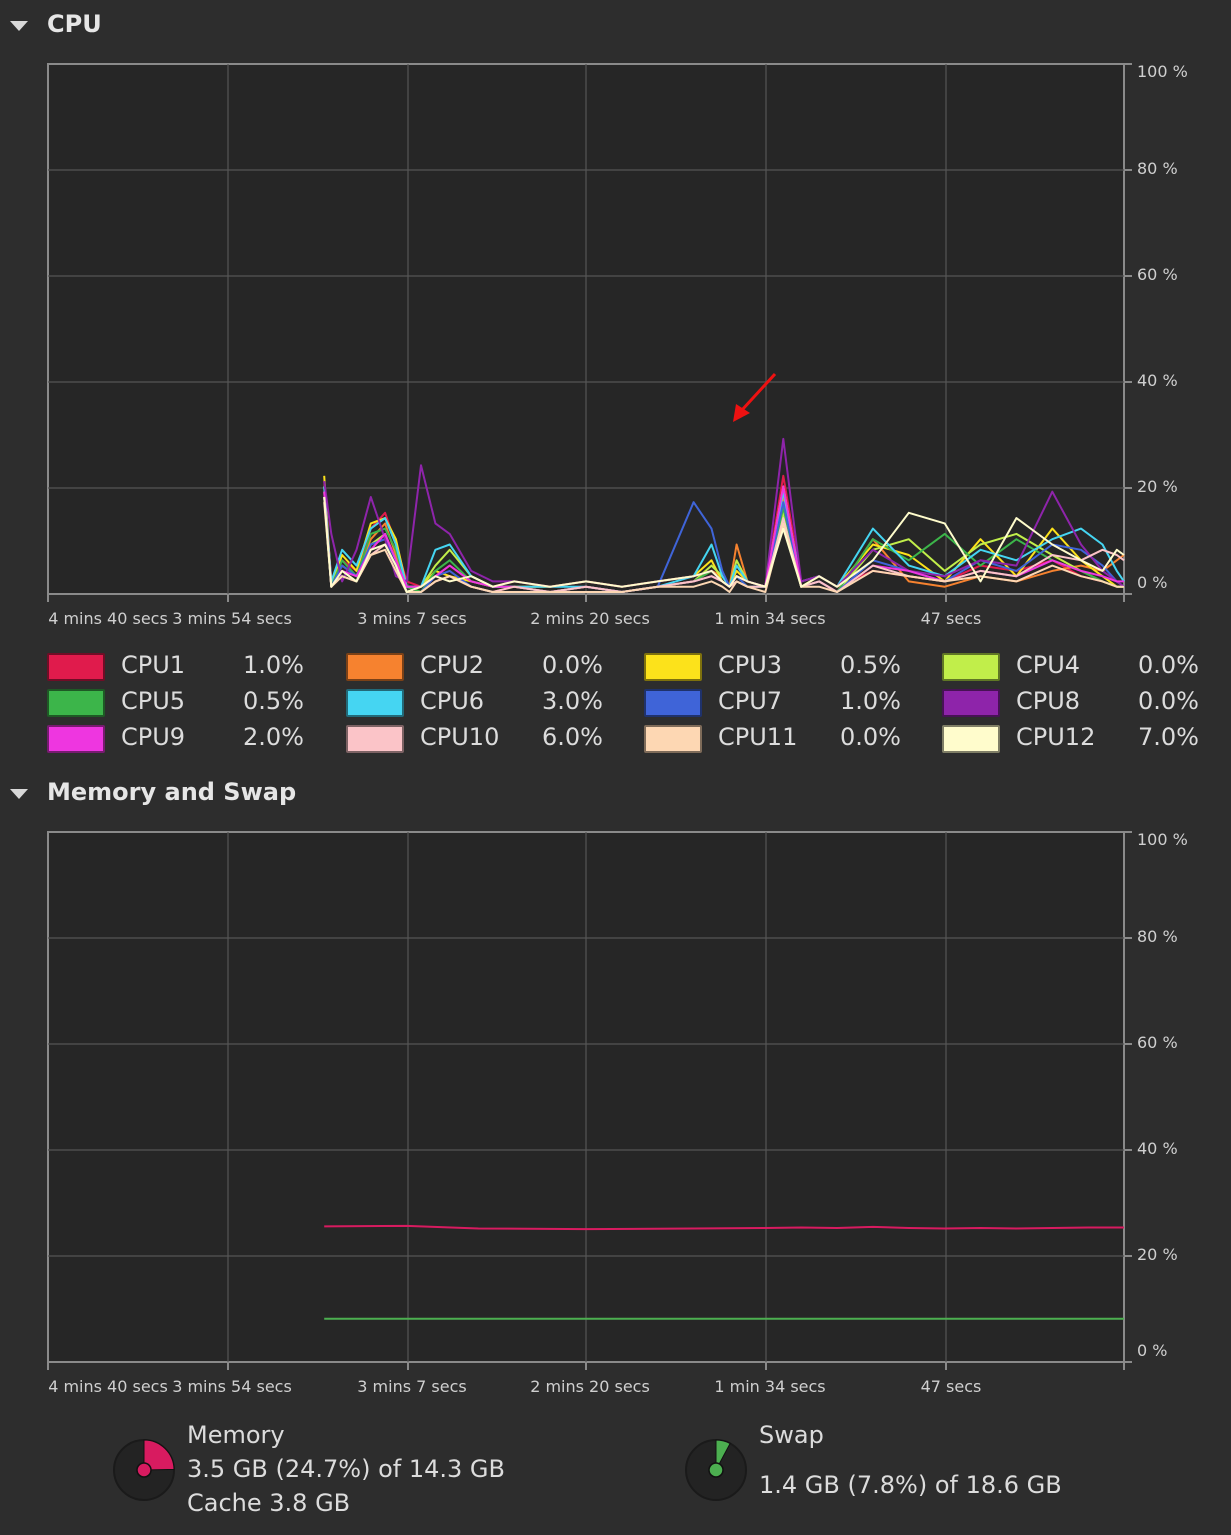  What do you see at coordinates (750, 665) in the screenshot?
I see `legend-name: CPU3` at bounding box center [750, 665].